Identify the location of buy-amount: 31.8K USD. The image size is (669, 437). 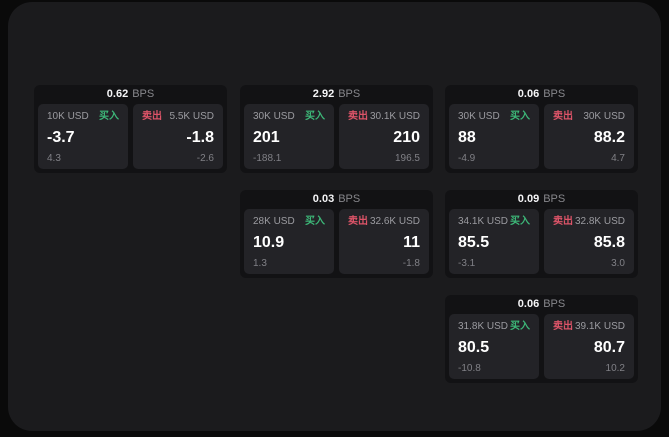
(483, 326).